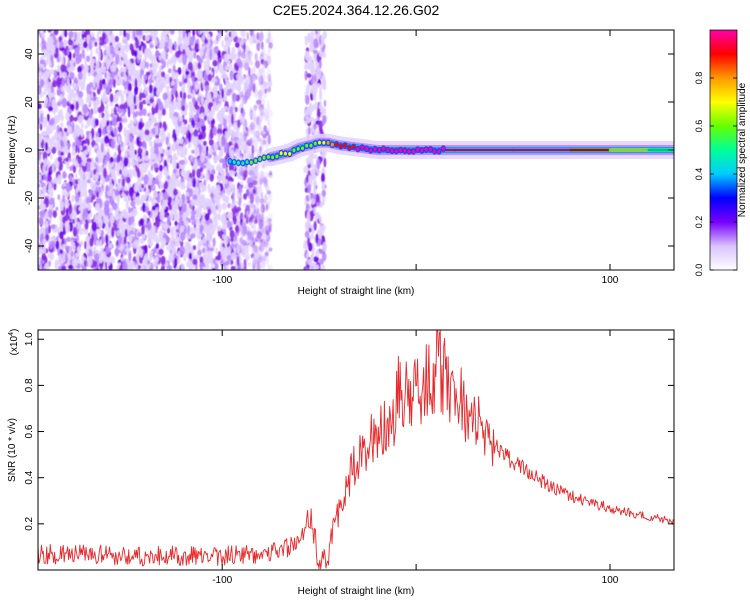 The image size is (750, 600). What do you see at coordinates (742, 149) in the screenshot?
I see `colorbar-label: Normalized spectral amplitude` at bounding box center [742, 149].